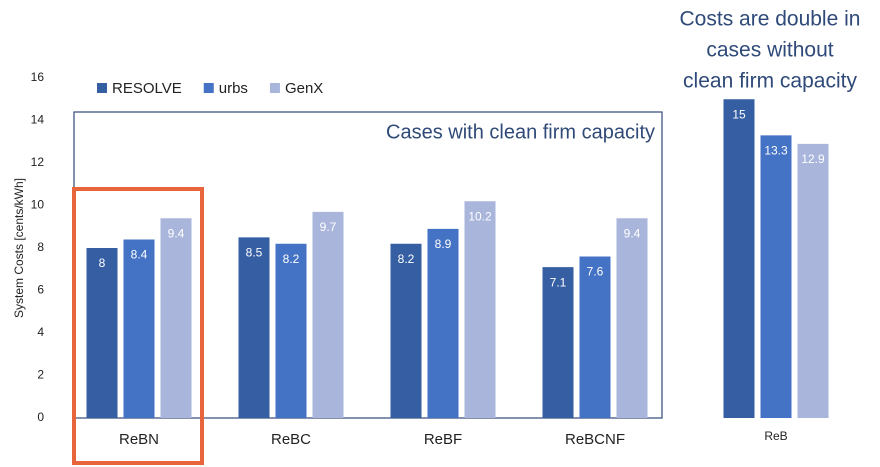  Describe the element at coordinates (40, 247) in the screenshot. I see `y-tick-label: 8` at that location.